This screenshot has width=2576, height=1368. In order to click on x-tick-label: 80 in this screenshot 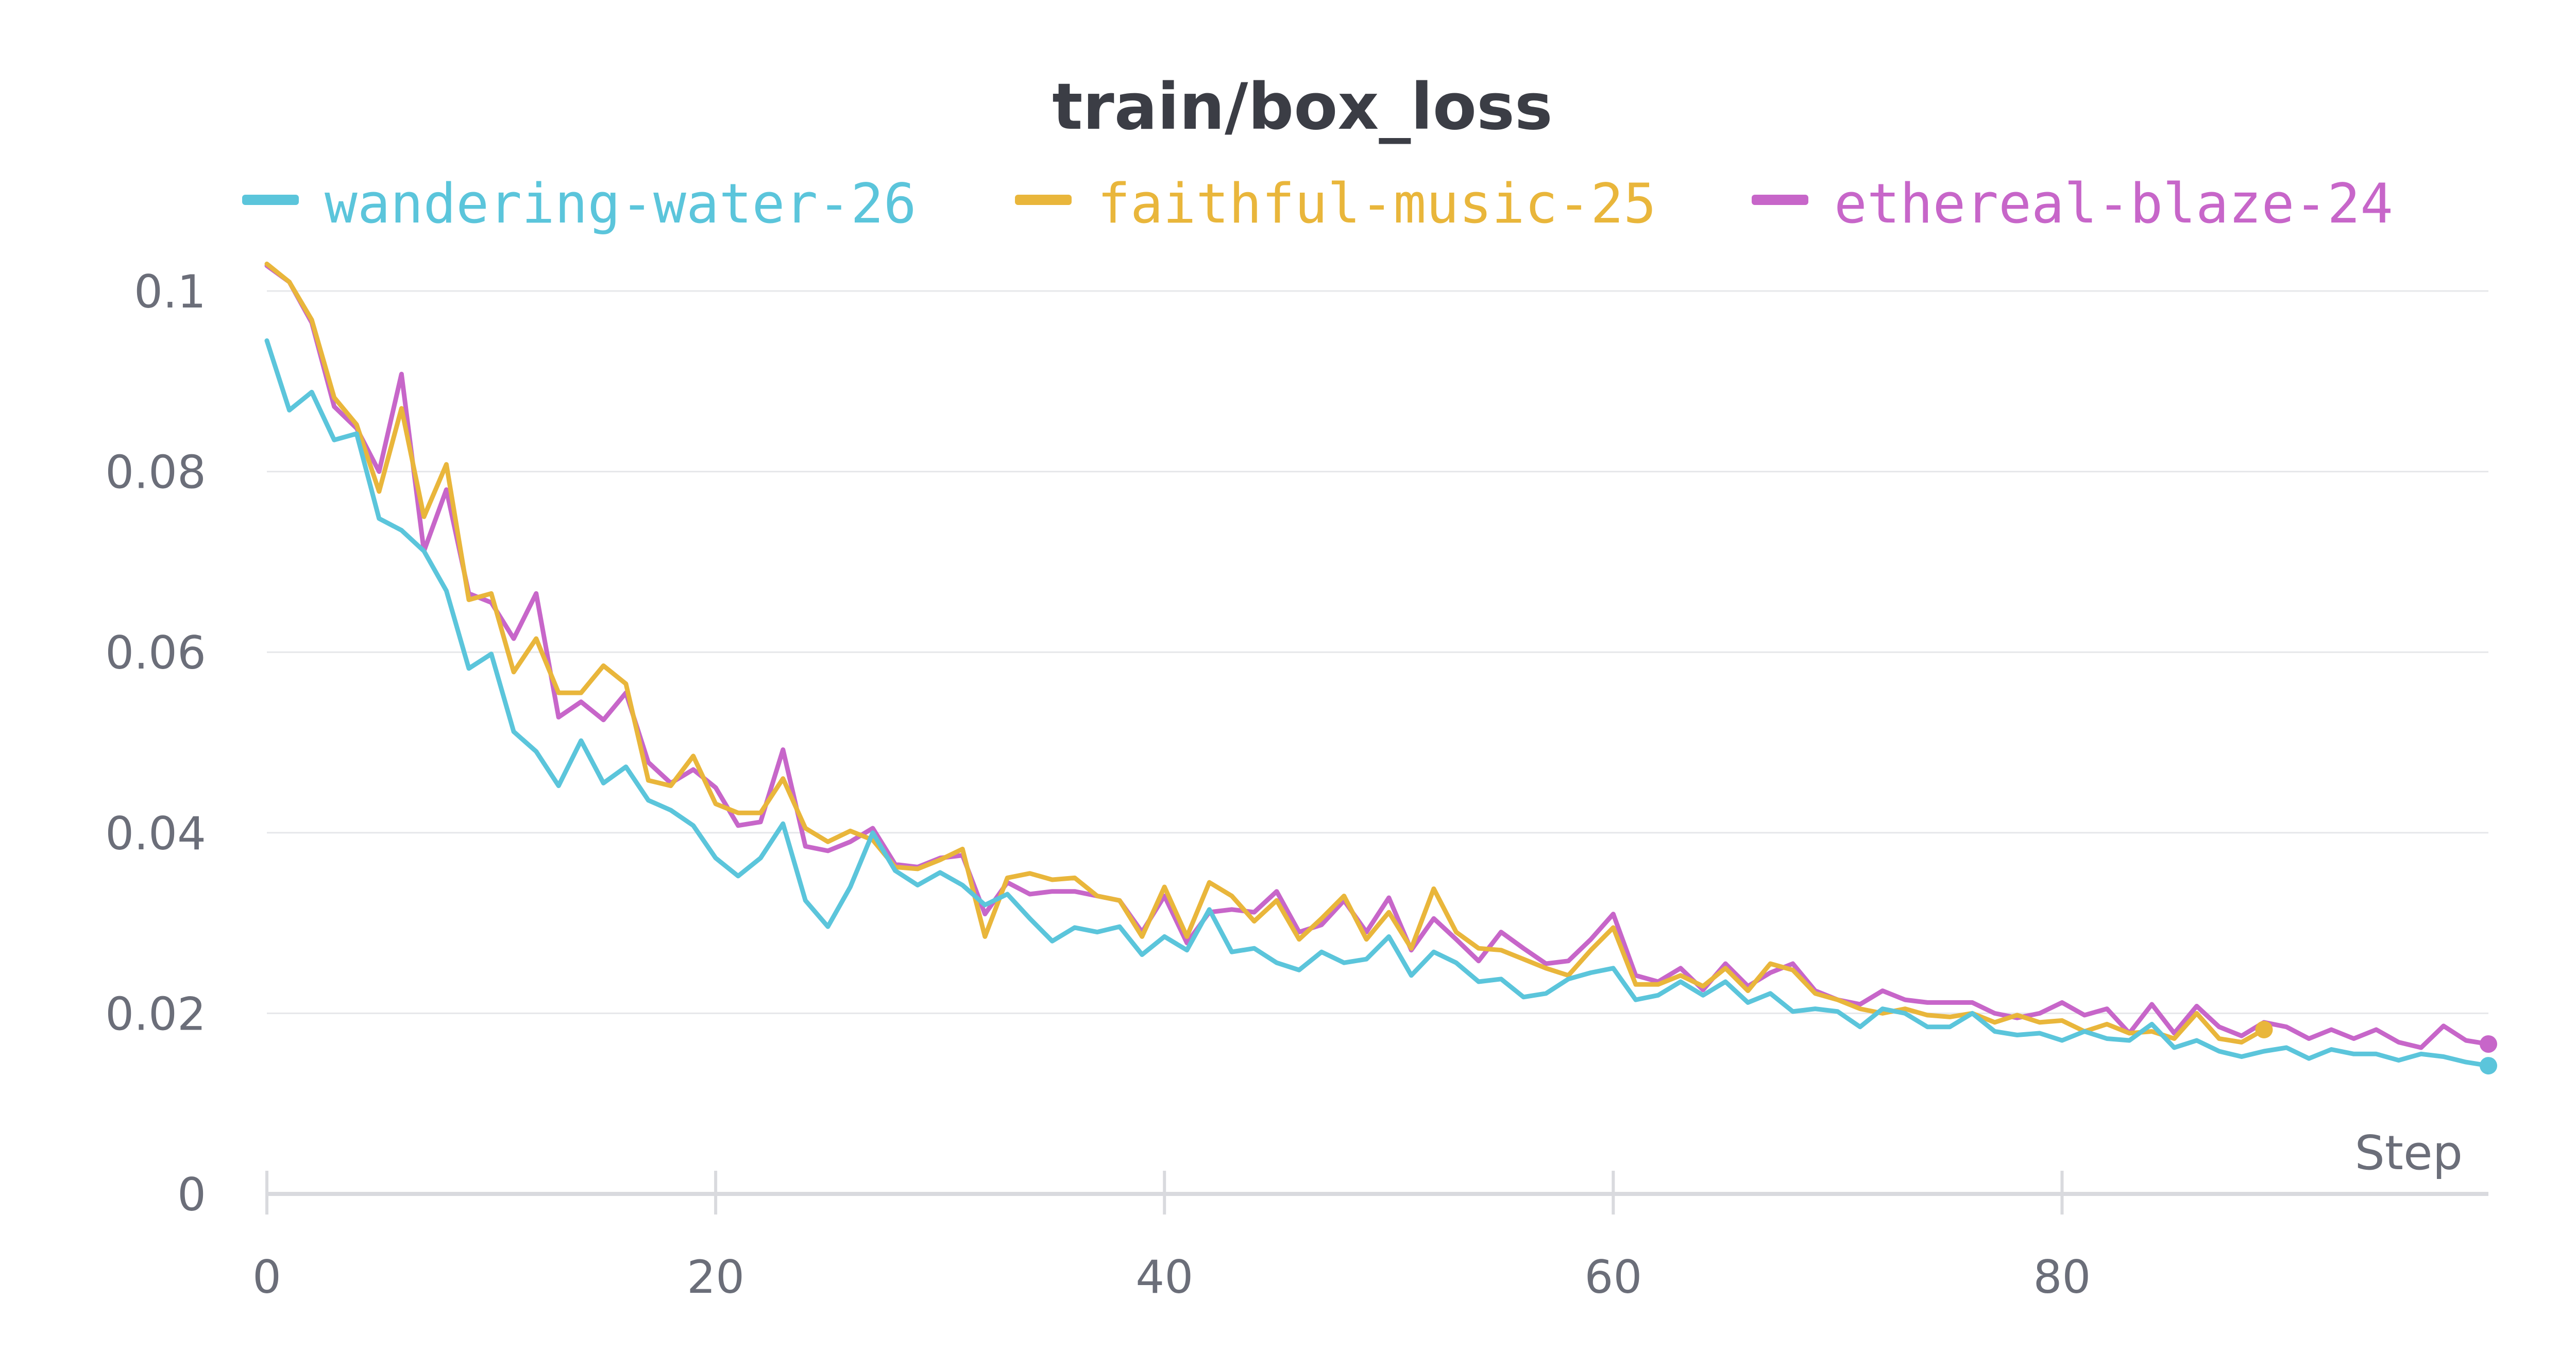, I will do `click(2062, 1277)`.